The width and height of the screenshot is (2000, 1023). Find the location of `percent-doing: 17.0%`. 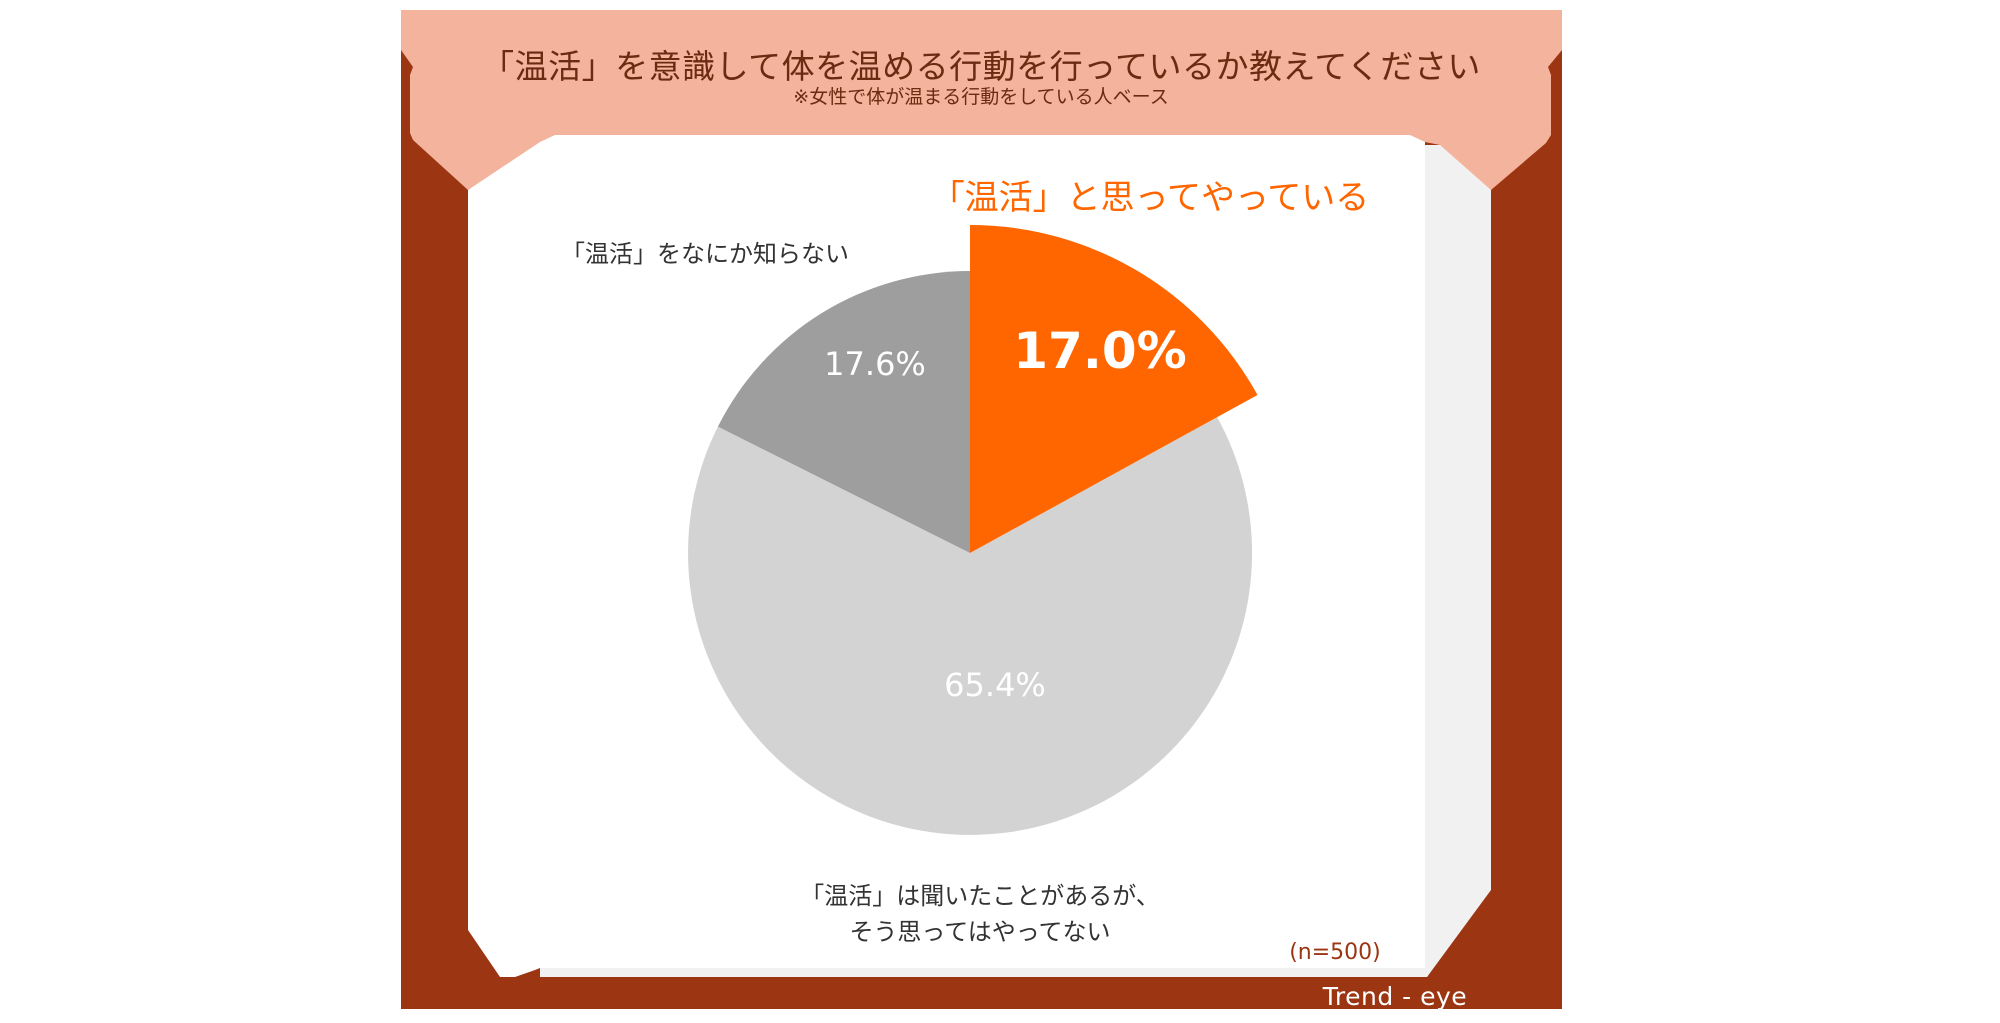

percent-doing: 17.0% is located at coordinates (1100, 351).